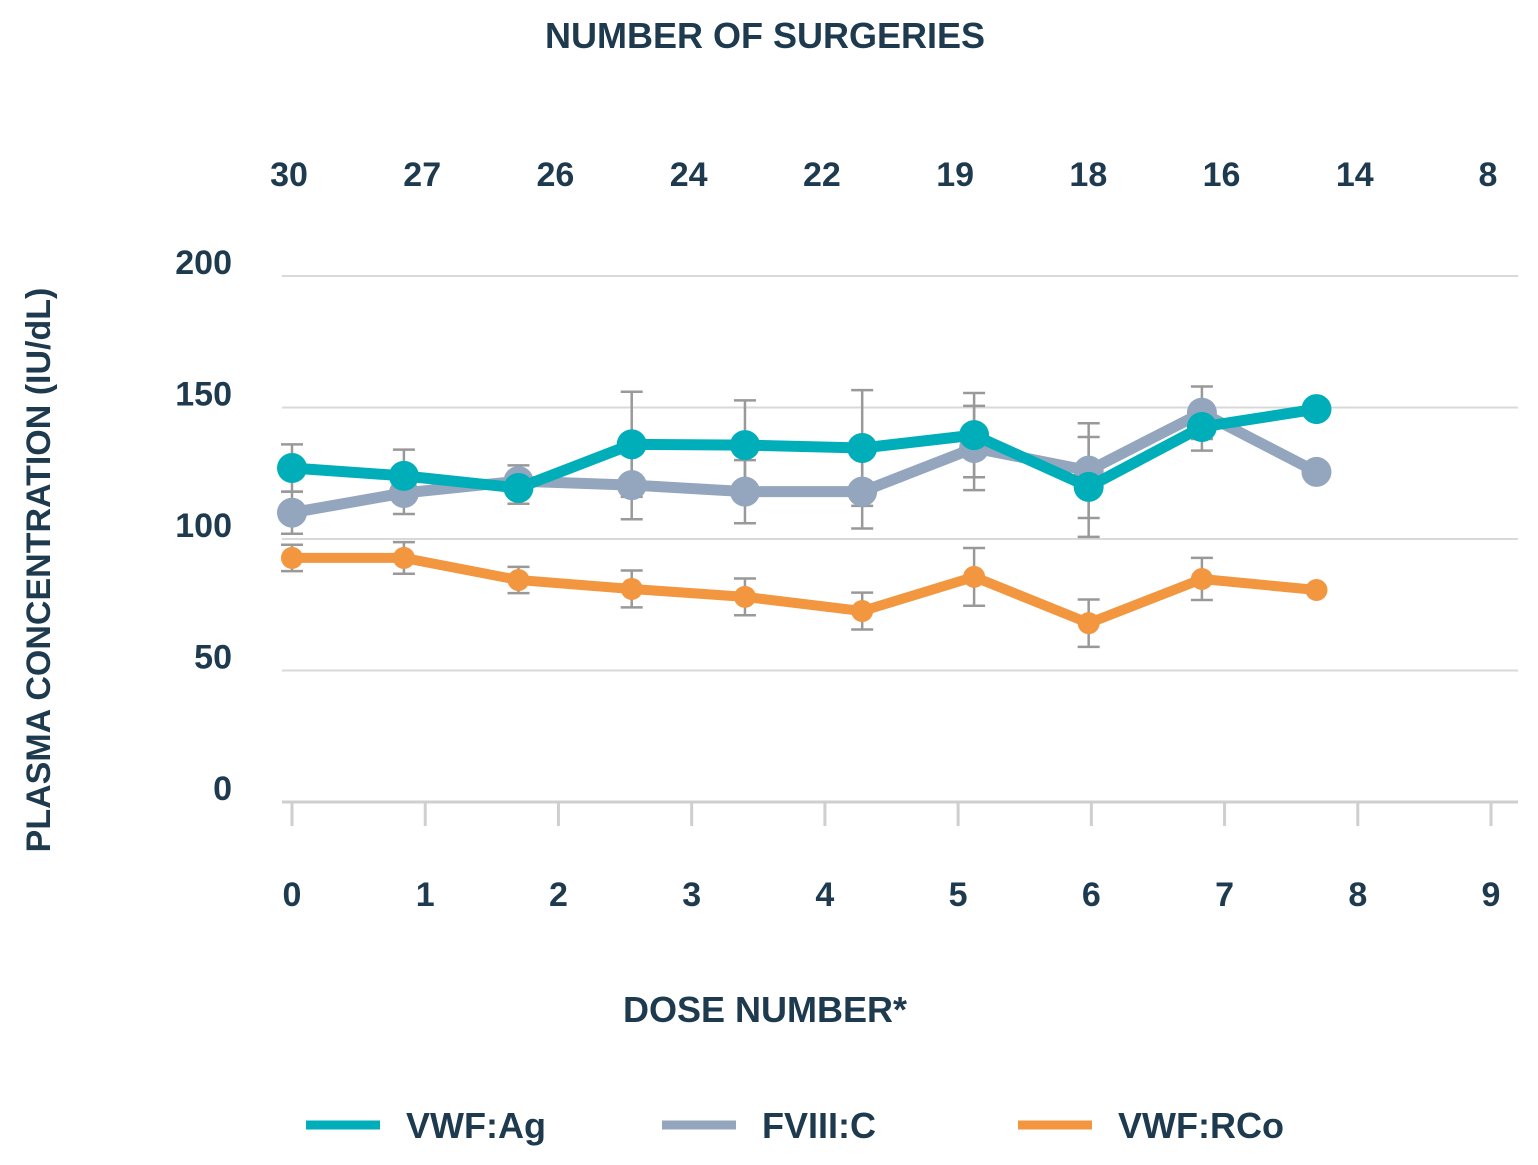 The image size is (1538, 1165). What do you see at coordinates (222, 789) in the screenshot?
I see `y-tick-label: 0` at bounding box center [222, 789].